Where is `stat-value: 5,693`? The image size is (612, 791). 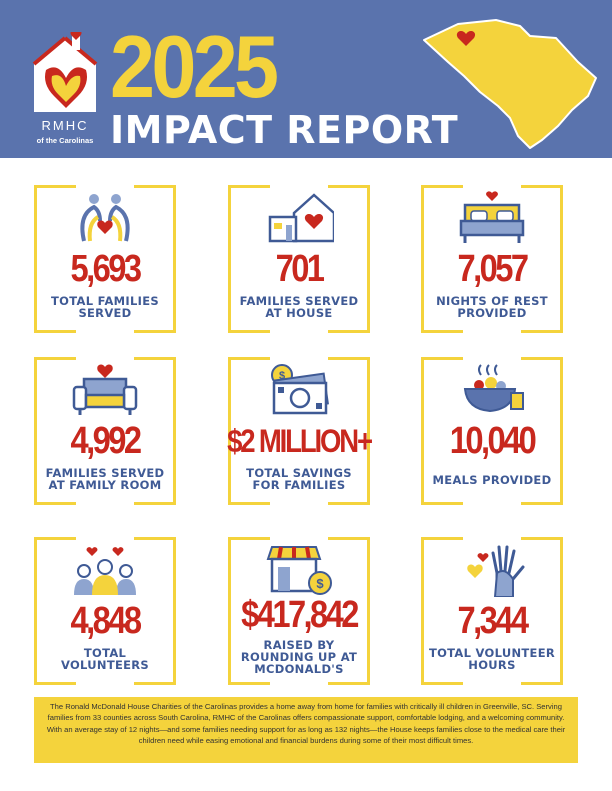 stat-value: 5,693 is located at coordinates (106, 269).